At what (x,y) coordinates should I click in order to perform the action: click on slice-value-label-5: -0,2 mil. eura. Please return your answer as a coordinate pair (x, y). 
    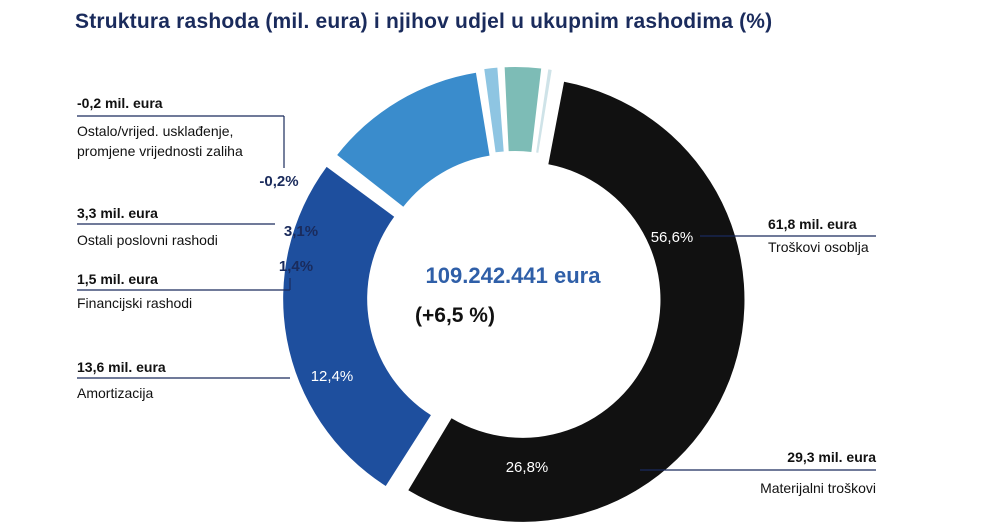
    Looking at the image, I should click on (120, 103).